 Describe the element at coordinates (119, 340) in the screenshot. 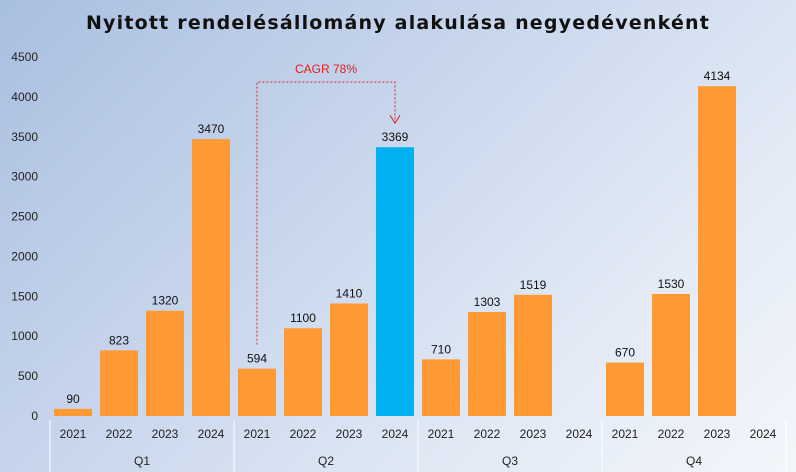

I see `data-label: 823` at that location.